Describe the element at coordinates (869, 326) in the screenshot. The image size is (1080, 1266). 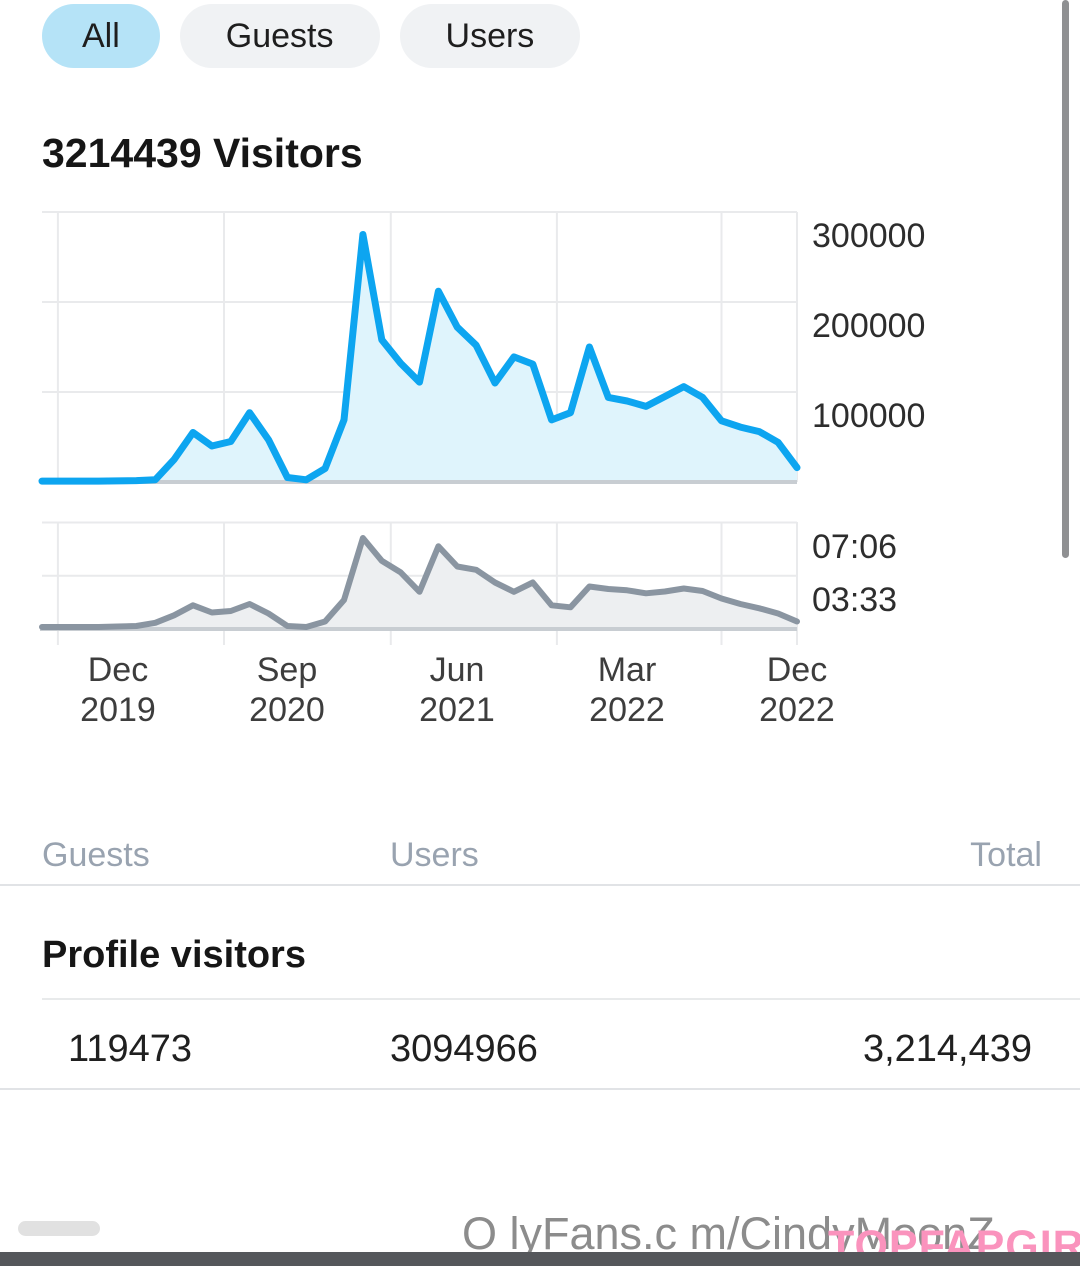
I see `y-axis-label: 200000` at that location.